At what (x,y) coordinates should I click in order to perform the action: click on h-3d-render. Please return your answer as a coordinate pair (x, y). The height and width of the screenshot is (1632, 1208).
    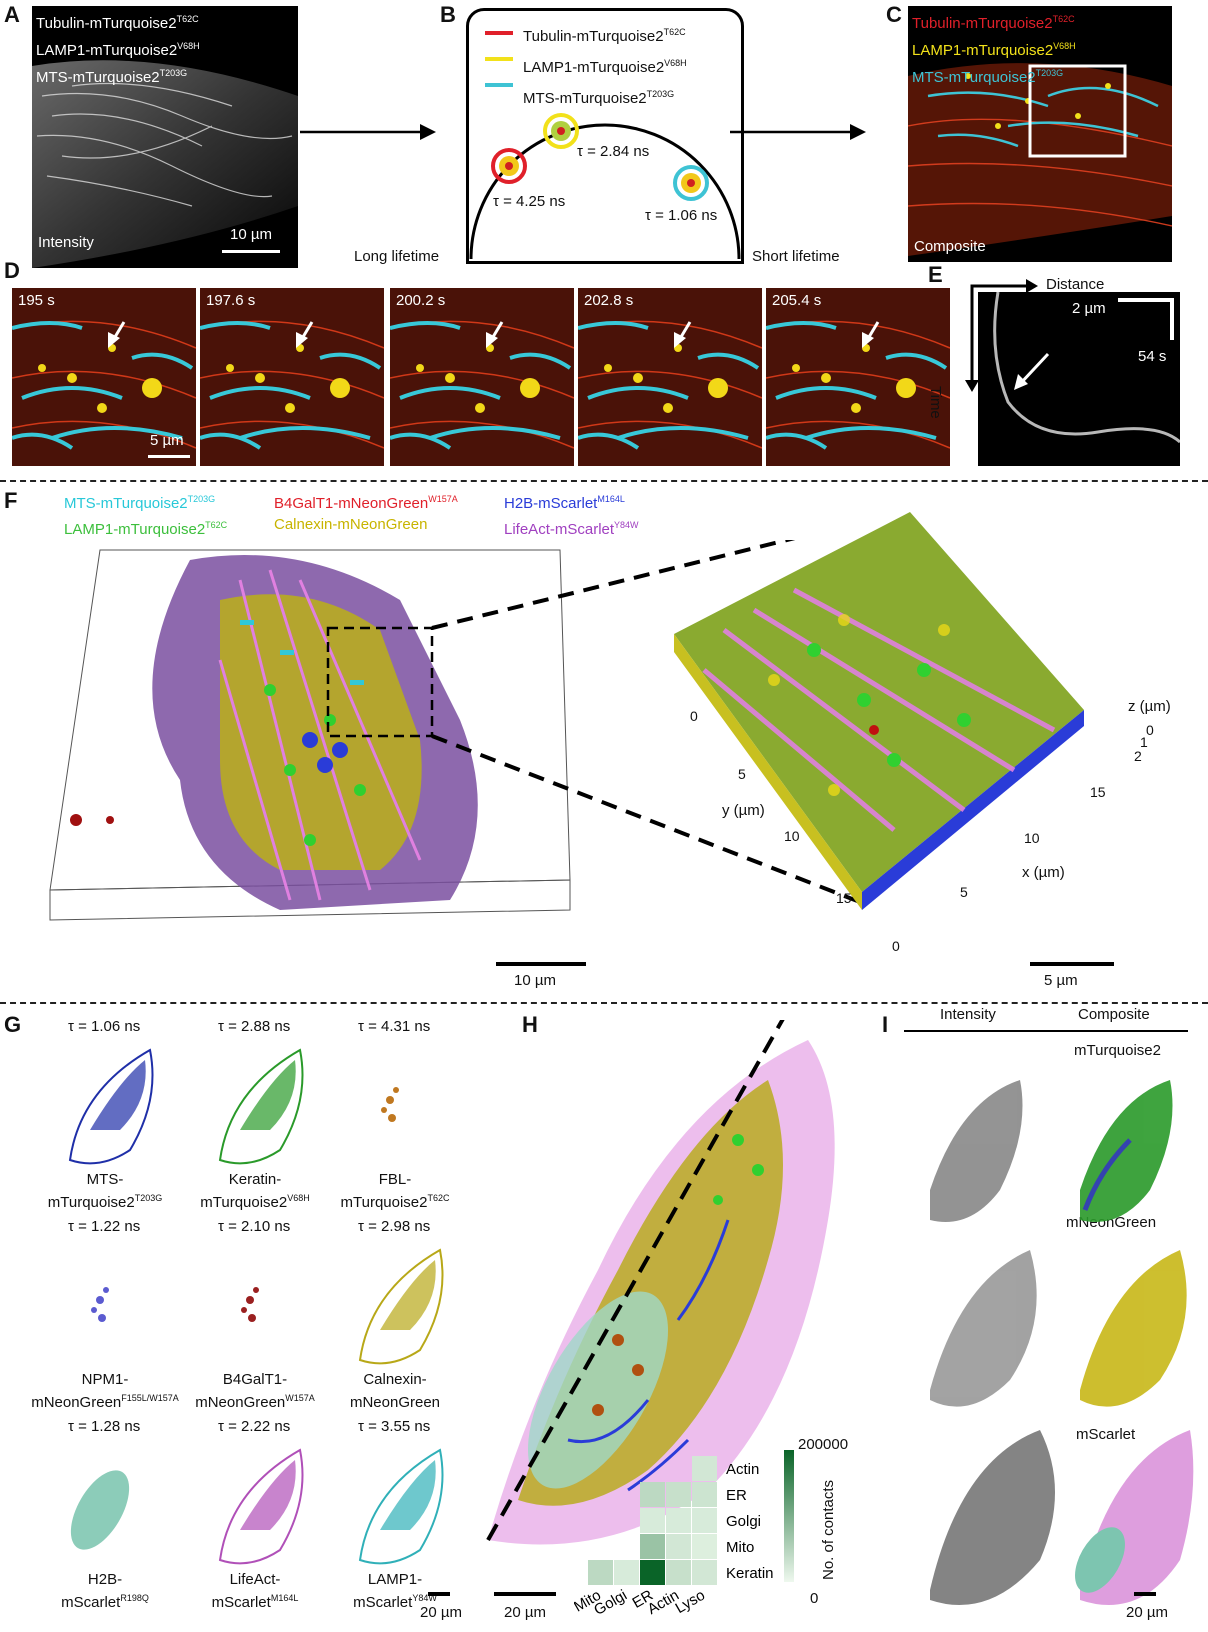
    Looking at the image, I should click on (660, 1282).